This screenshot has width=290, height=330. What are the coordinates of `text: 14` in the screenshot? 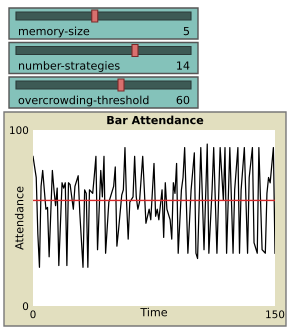 It's located at (183, 65).